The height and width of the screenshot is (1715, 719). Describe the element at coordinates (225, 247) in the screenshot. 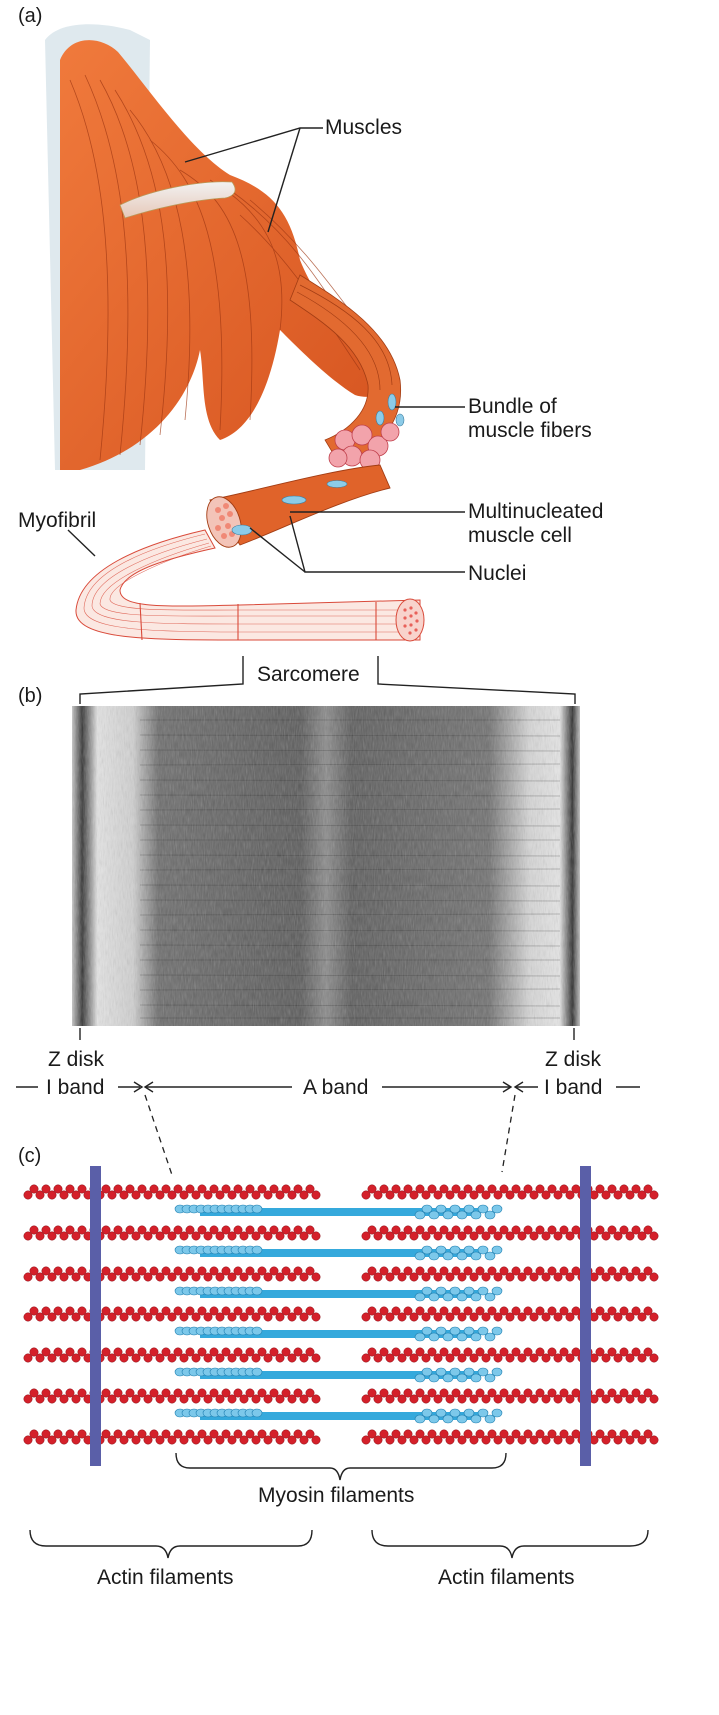

I see `muscle-illustration` at that location.